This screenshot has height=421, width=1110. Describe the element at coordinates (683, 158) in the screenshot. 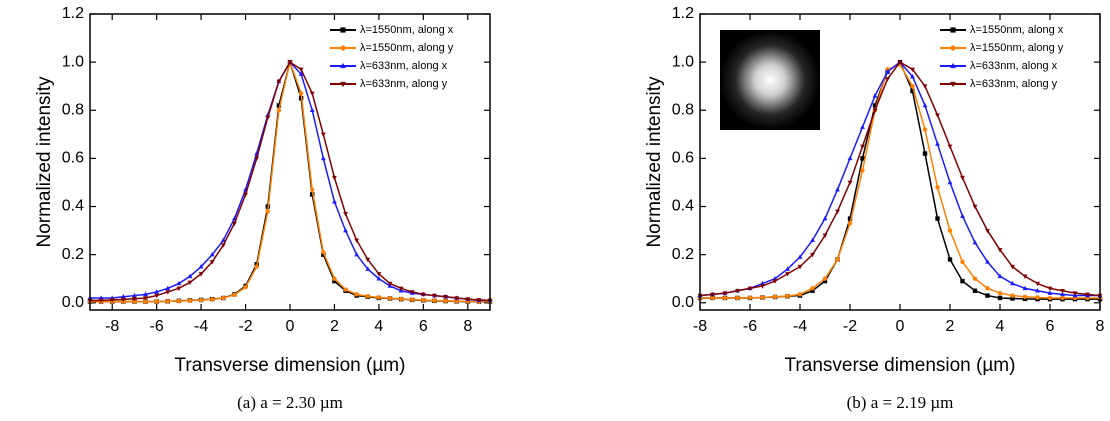

I see `y-tick-label: 0.6` at that location.